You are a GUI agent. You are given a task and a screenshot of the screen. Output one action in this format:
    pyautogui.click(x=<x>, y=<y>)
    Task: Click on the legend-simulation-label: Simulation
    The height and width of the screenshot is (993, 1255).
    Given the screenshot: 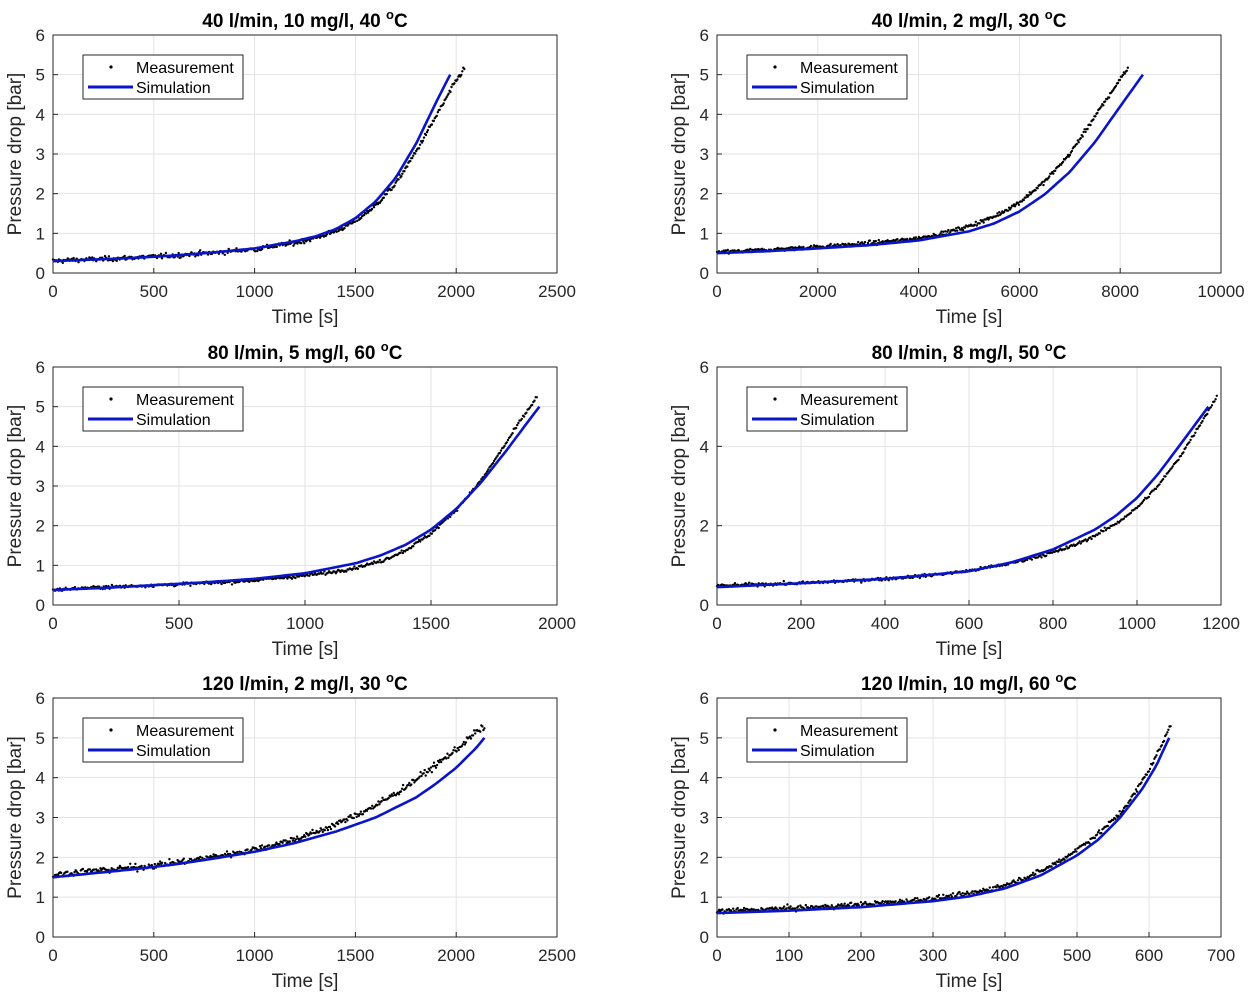 What is the action you would take?
    pyautogui.click(x=837, y=88)
    